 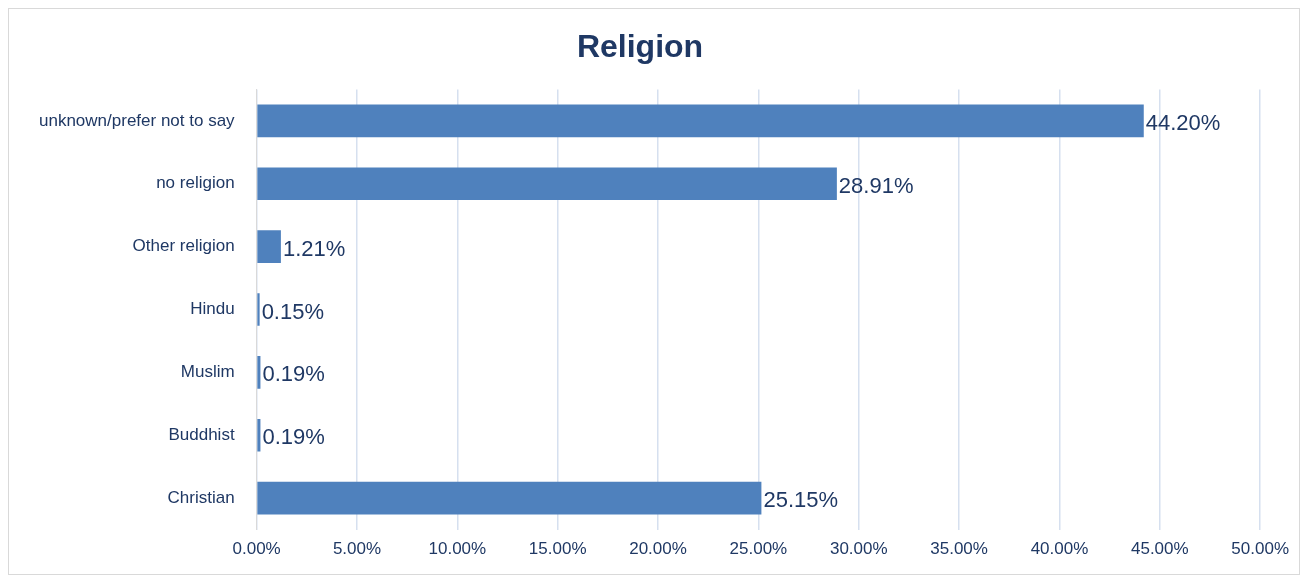 What do you see at coordinates (314, 248) in the screenshot?
I see `data-label: 1.21%` at bounding box center [314, 248].